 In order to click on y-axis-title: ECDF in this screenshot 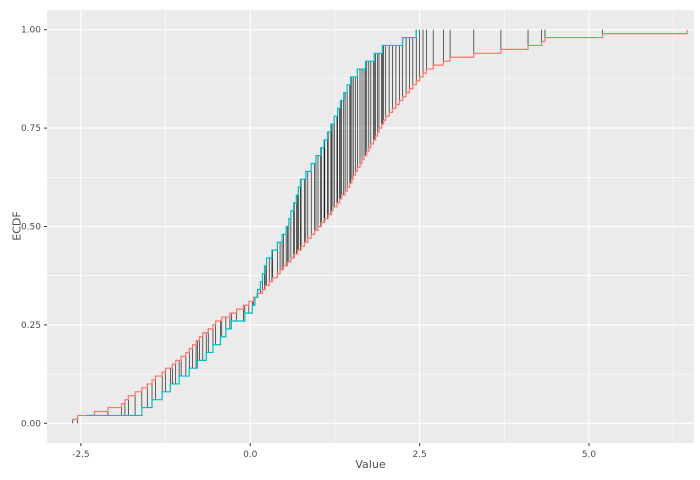, I will do `click(17, 226)`.